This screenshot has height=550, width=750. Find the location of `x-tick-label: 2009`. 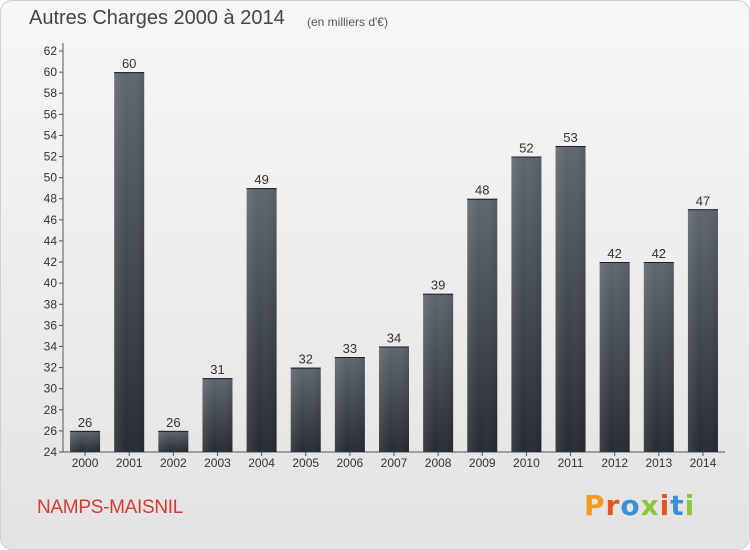

x-tick-label: 2009 is located at coordinates (482, 463).